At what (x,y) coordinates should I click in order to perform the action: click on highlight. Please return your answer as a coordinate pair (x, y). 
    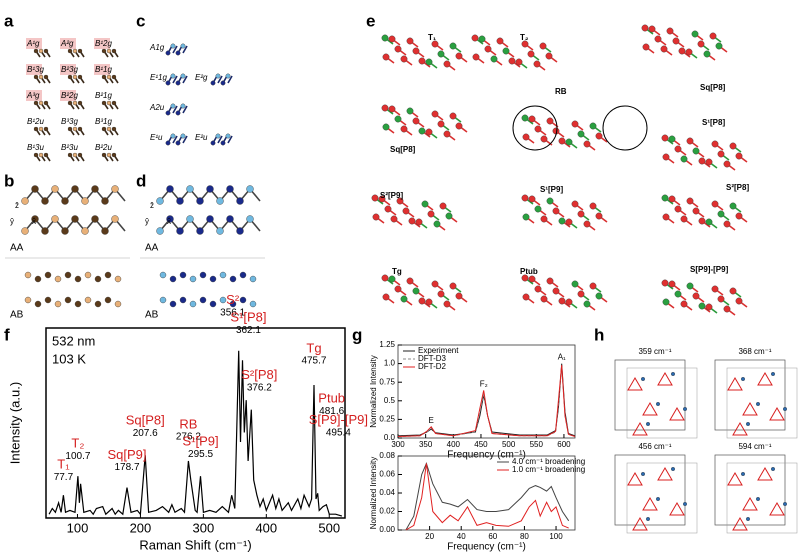
    Looking at the image, I should click on (535, 128).